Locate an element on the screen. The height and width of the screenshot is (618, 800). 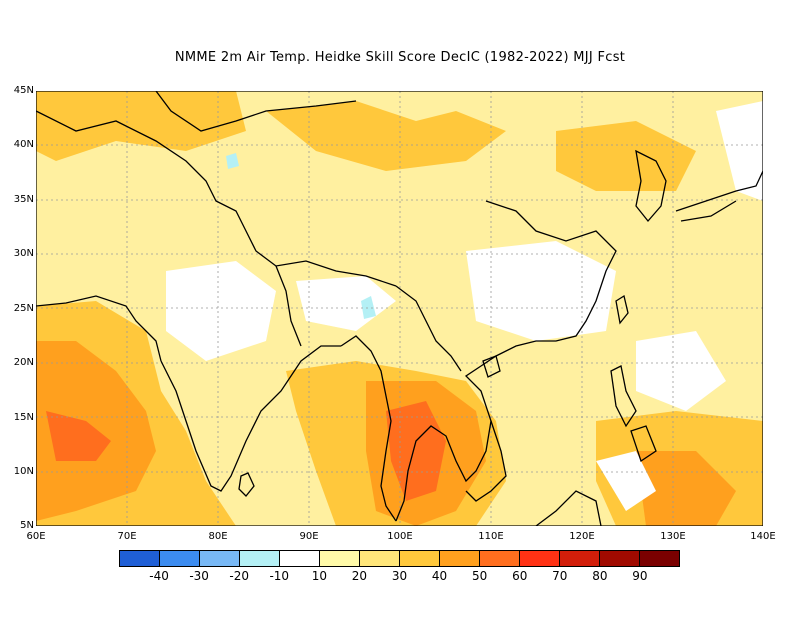
lon-label-90e: 90E is located at coordinates (309, 536).